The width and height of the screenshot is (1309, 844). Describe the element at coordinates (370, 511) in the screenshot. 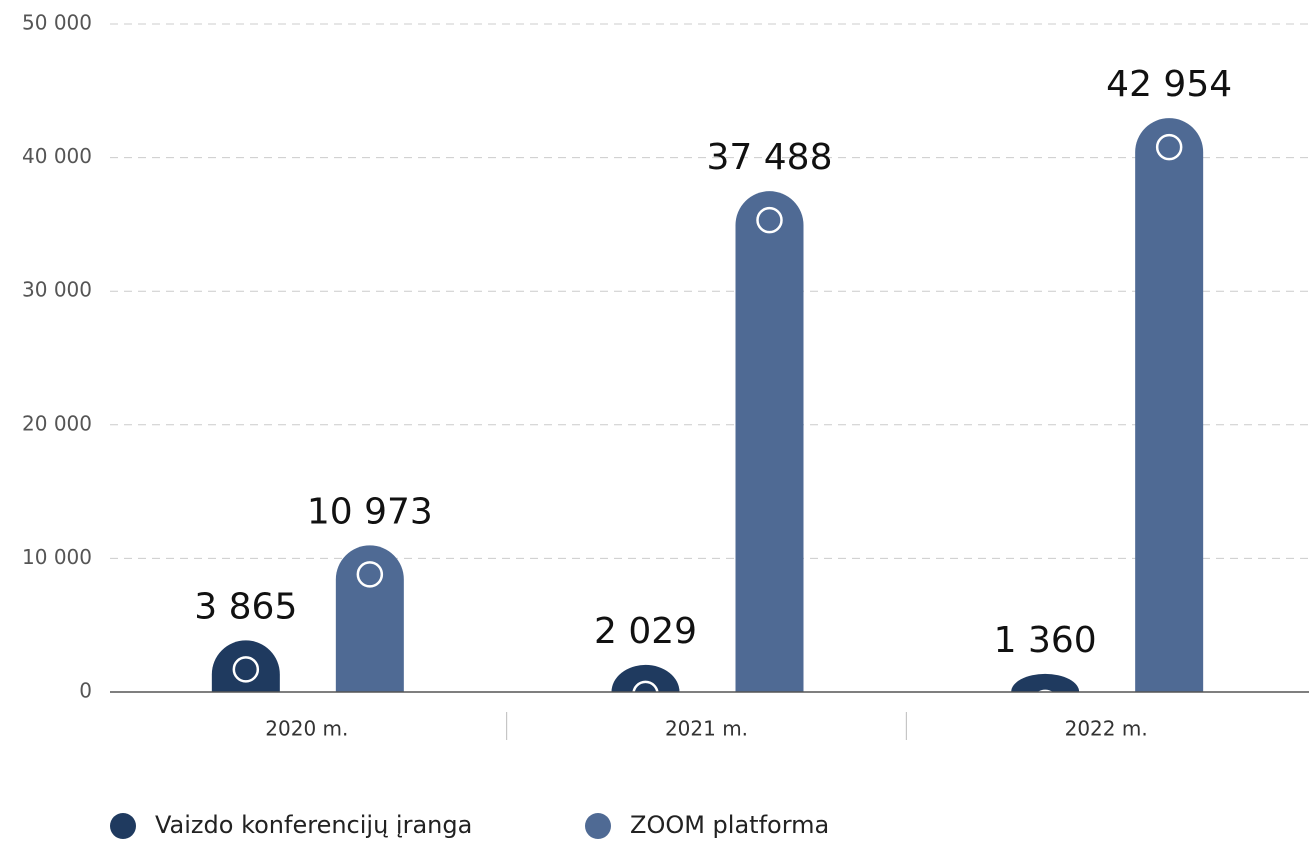

I see `value-label: 10 973` at that location.